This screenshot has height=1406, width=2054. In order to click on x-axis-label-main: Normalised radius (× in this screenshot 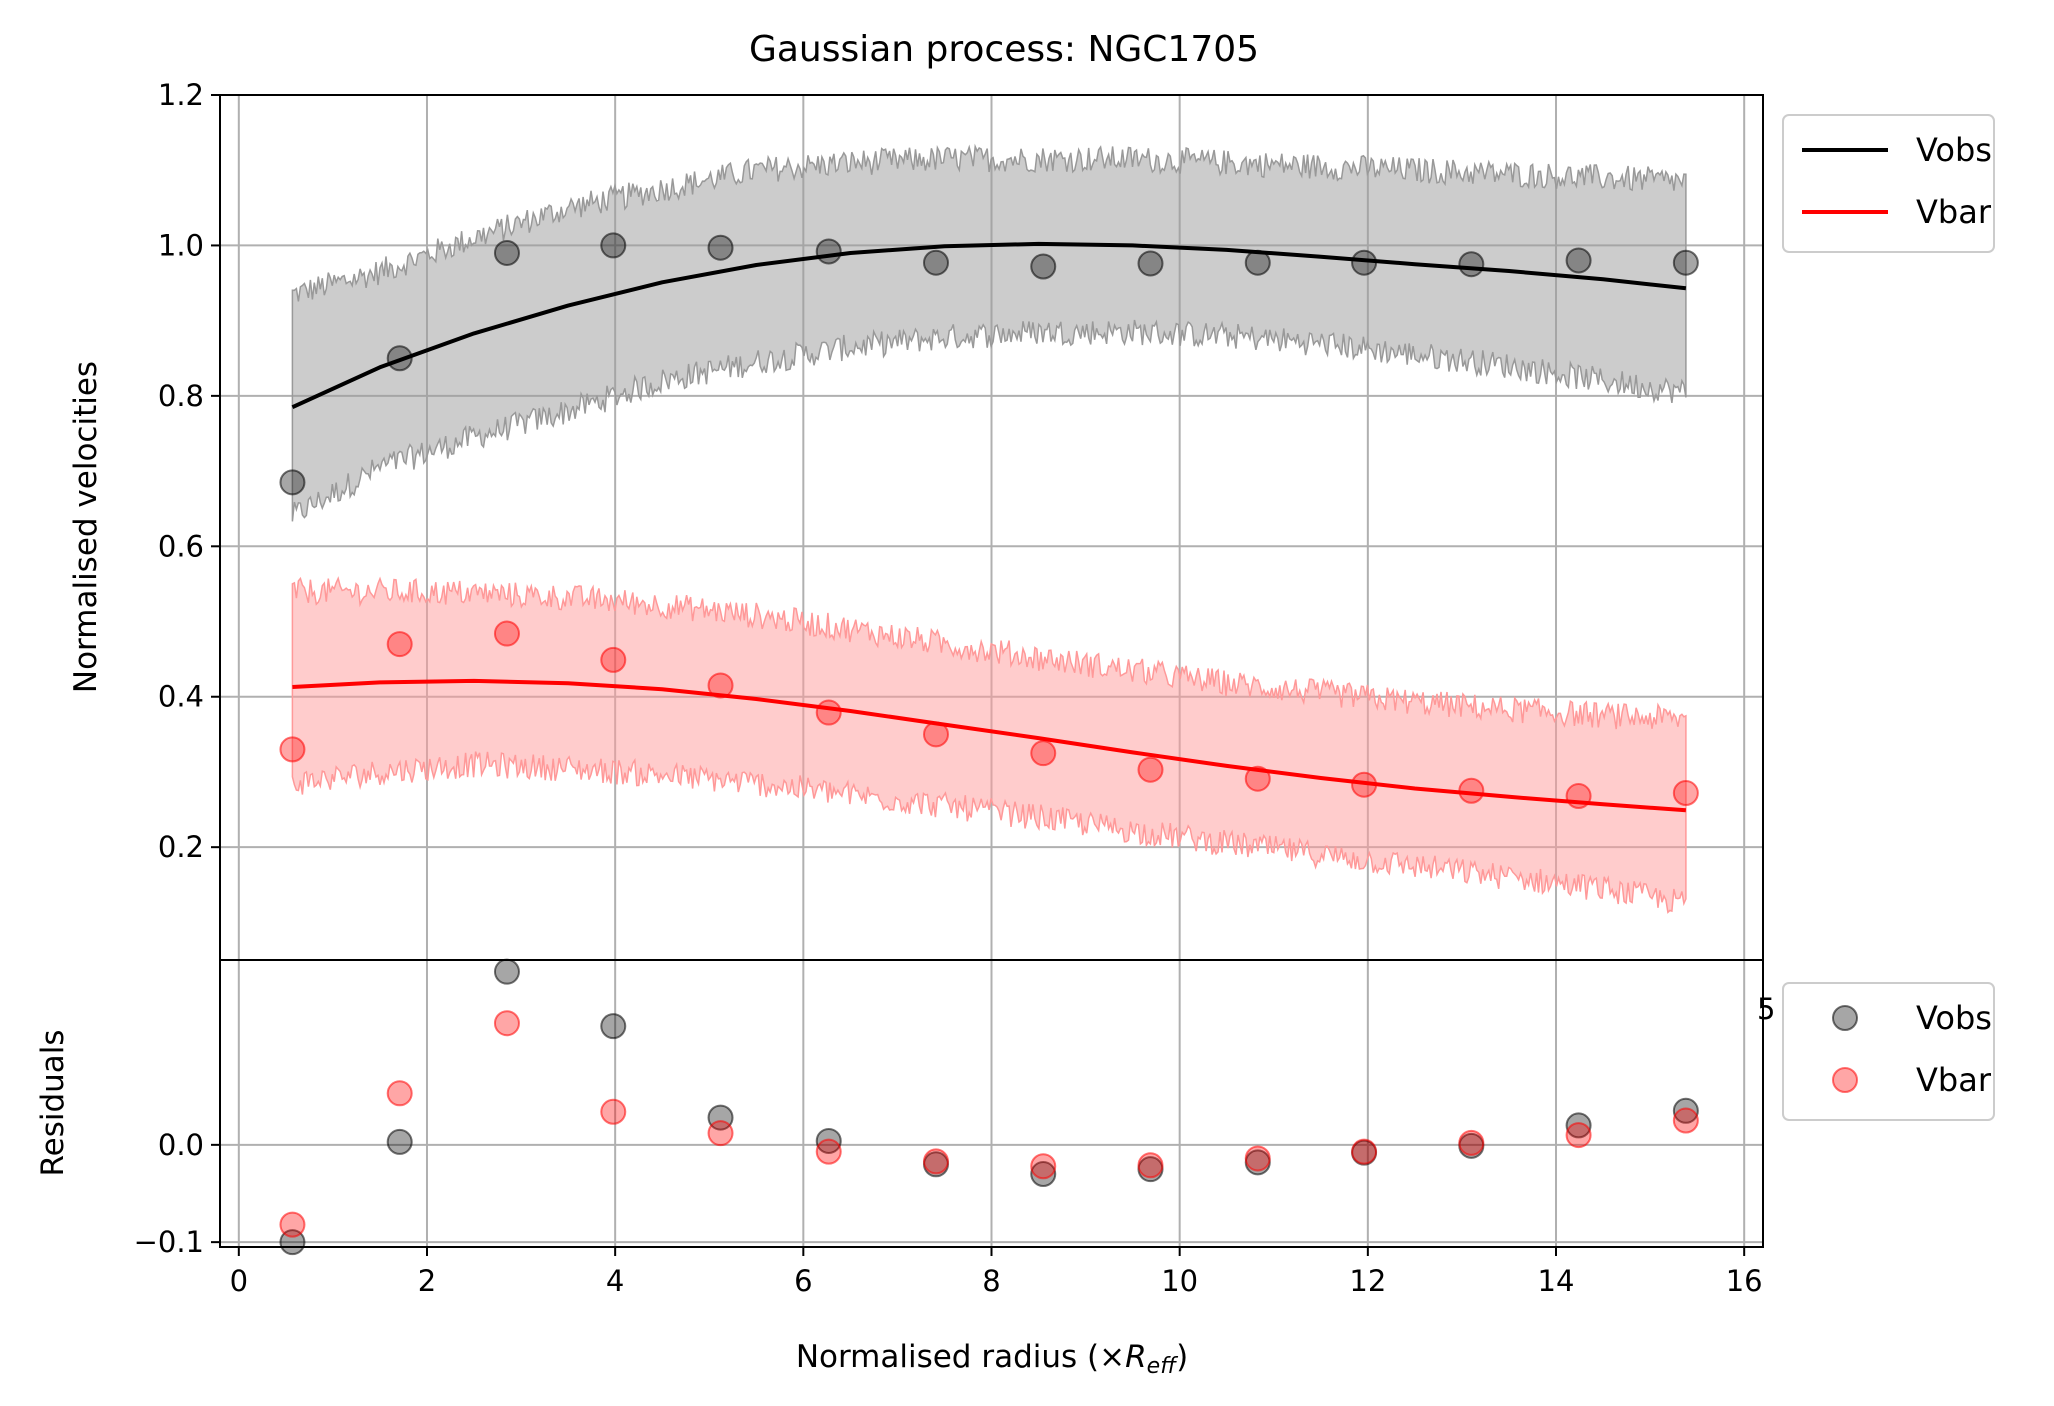, I will do `click(960, 1357)`.